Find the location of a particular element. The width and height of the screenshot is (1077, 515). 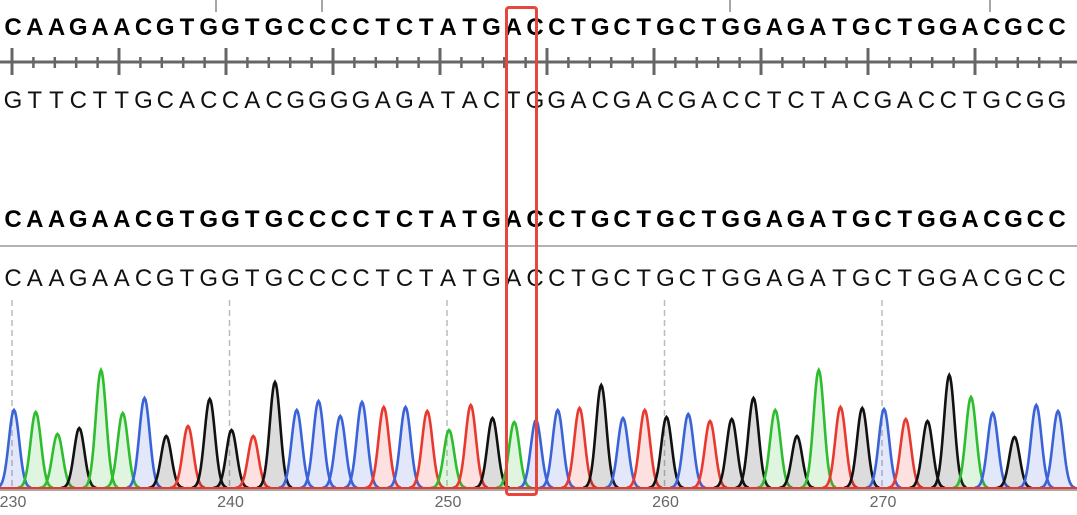

base-250: A is located at coordinates (448, 219).